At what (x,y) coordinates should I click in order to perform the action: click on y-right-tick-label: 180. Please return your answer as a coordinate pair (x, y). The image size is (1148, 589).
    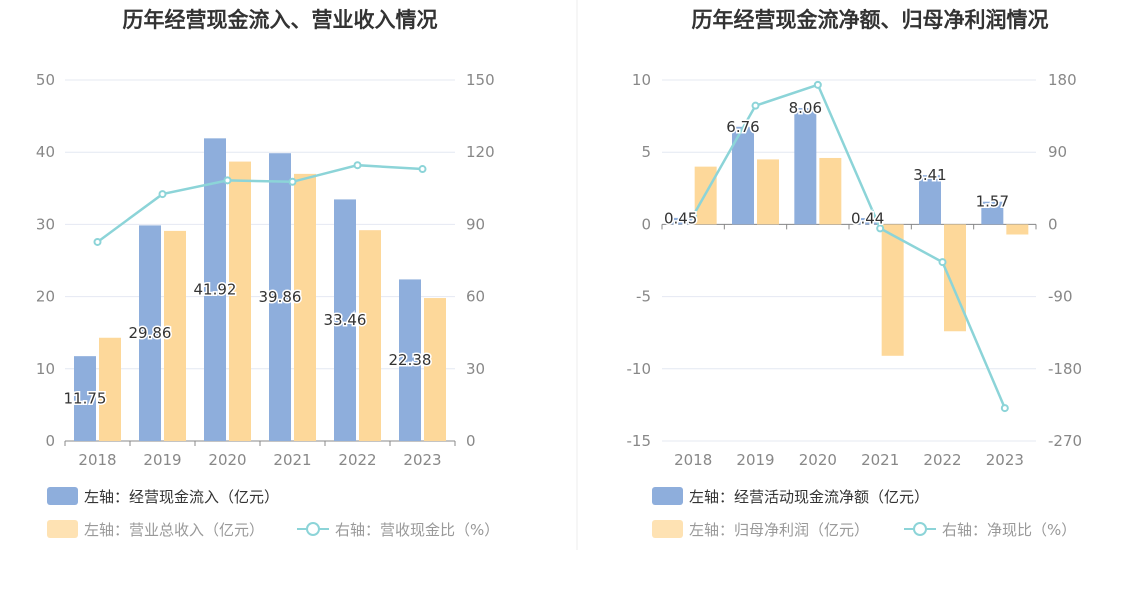
    Looking at the image, I should click on (1062, 80).